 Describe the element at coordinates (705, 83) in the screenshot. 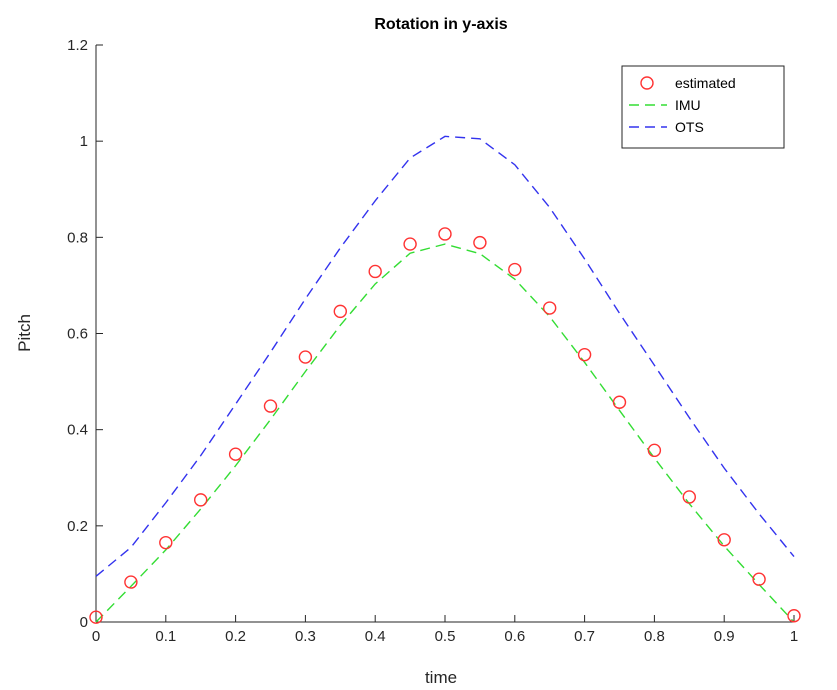

I see `legend-label-estimated: estimated` at that location.